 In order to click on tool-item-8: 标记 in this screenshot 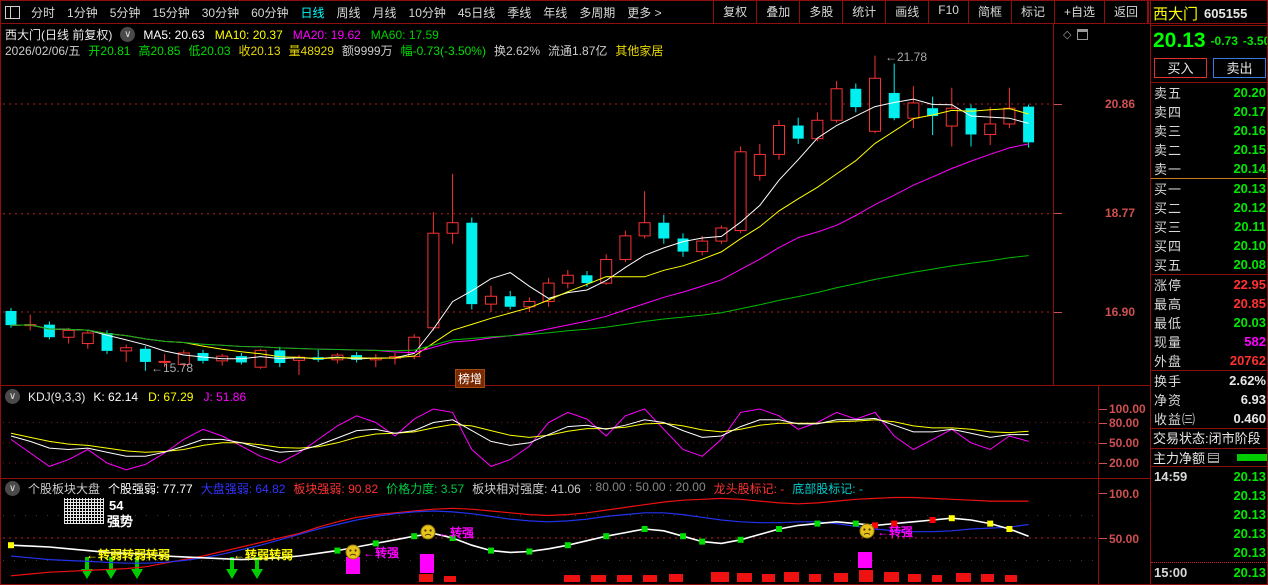, I will do `click(1032, 12)`.